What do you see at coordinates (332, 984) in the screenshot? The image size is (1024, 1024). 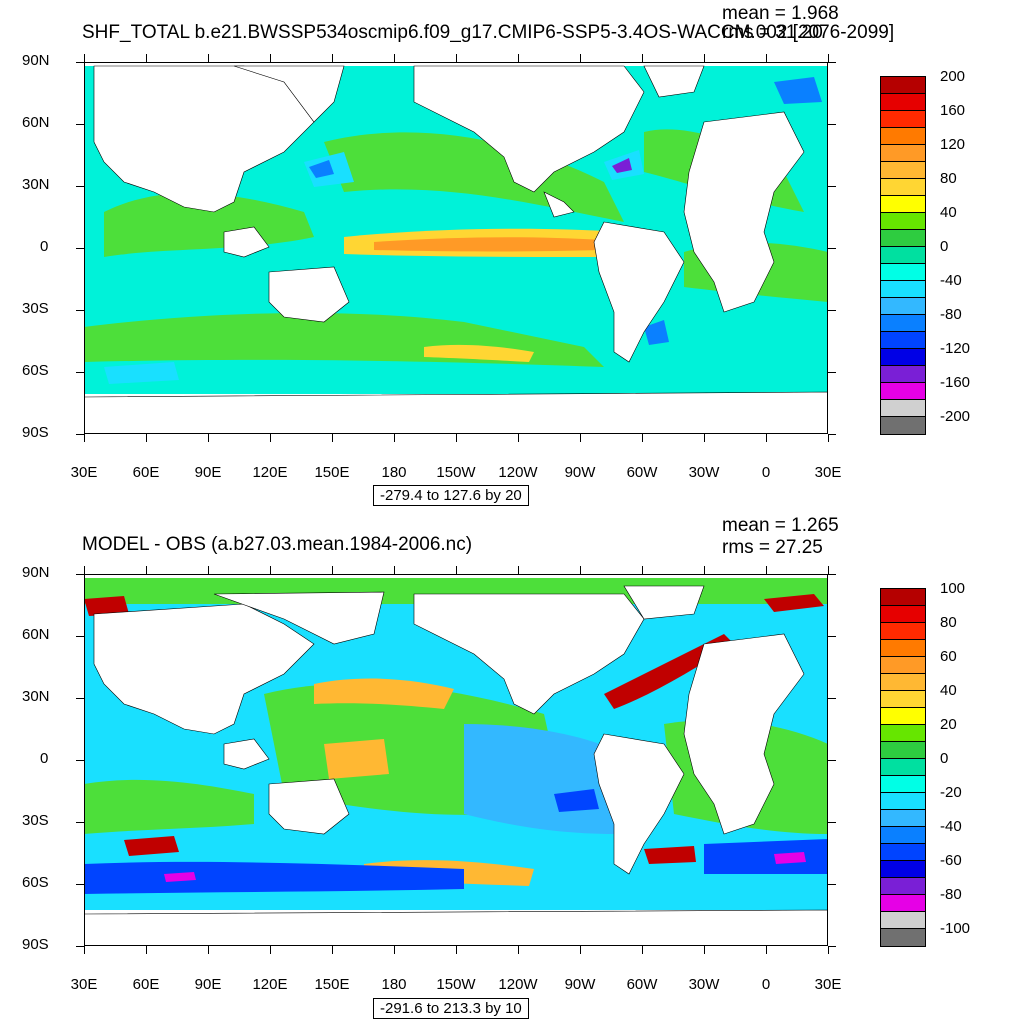 I see `lon-label: 150E` at bounding box center [332, 984].